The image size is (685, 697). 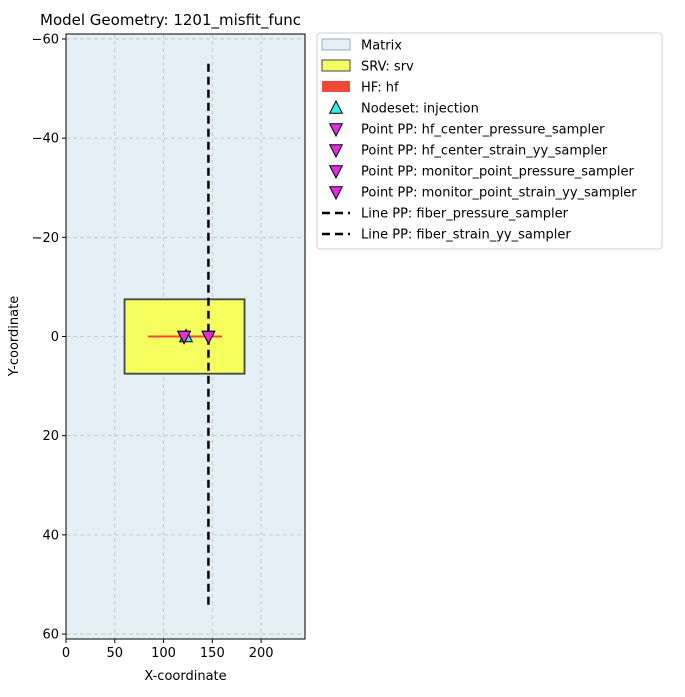 I want to click on y-axis-label: Y-coordinate, so click(x=14, y=336).